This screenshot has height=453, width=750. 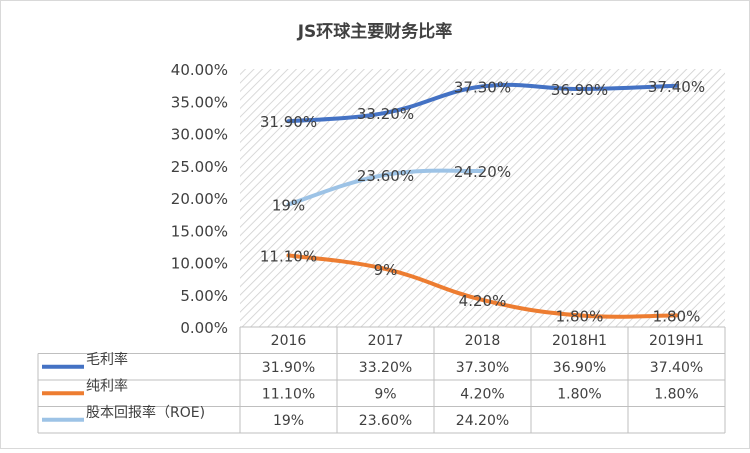 What do you see at coordinates (288, 122) in the screenshot?
I see `data-label: 31.90%` at bounding box center [288, 122].